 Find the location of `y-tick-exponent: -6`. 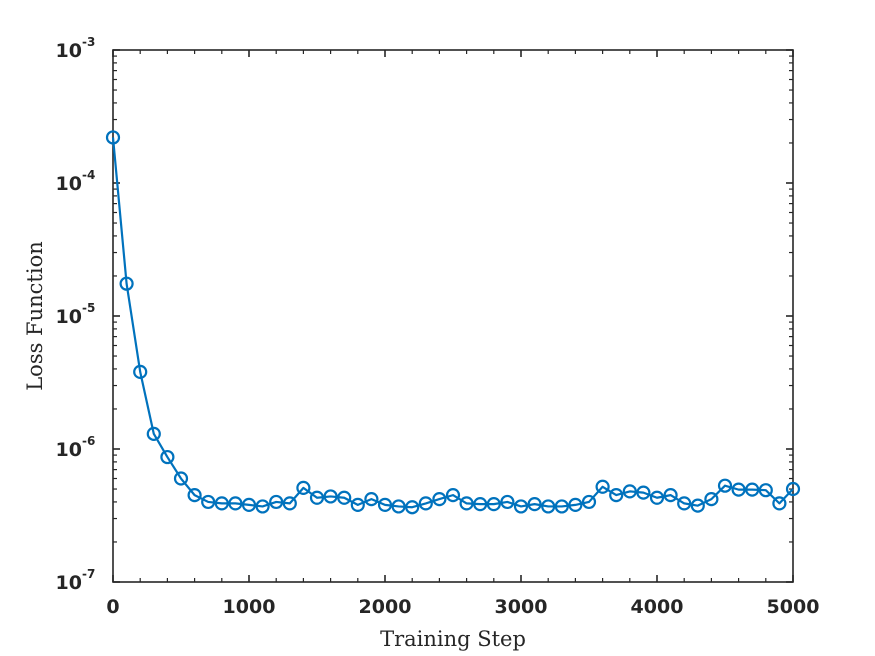

y-tick-exponent: -6 is located at coordinates (88, 441).